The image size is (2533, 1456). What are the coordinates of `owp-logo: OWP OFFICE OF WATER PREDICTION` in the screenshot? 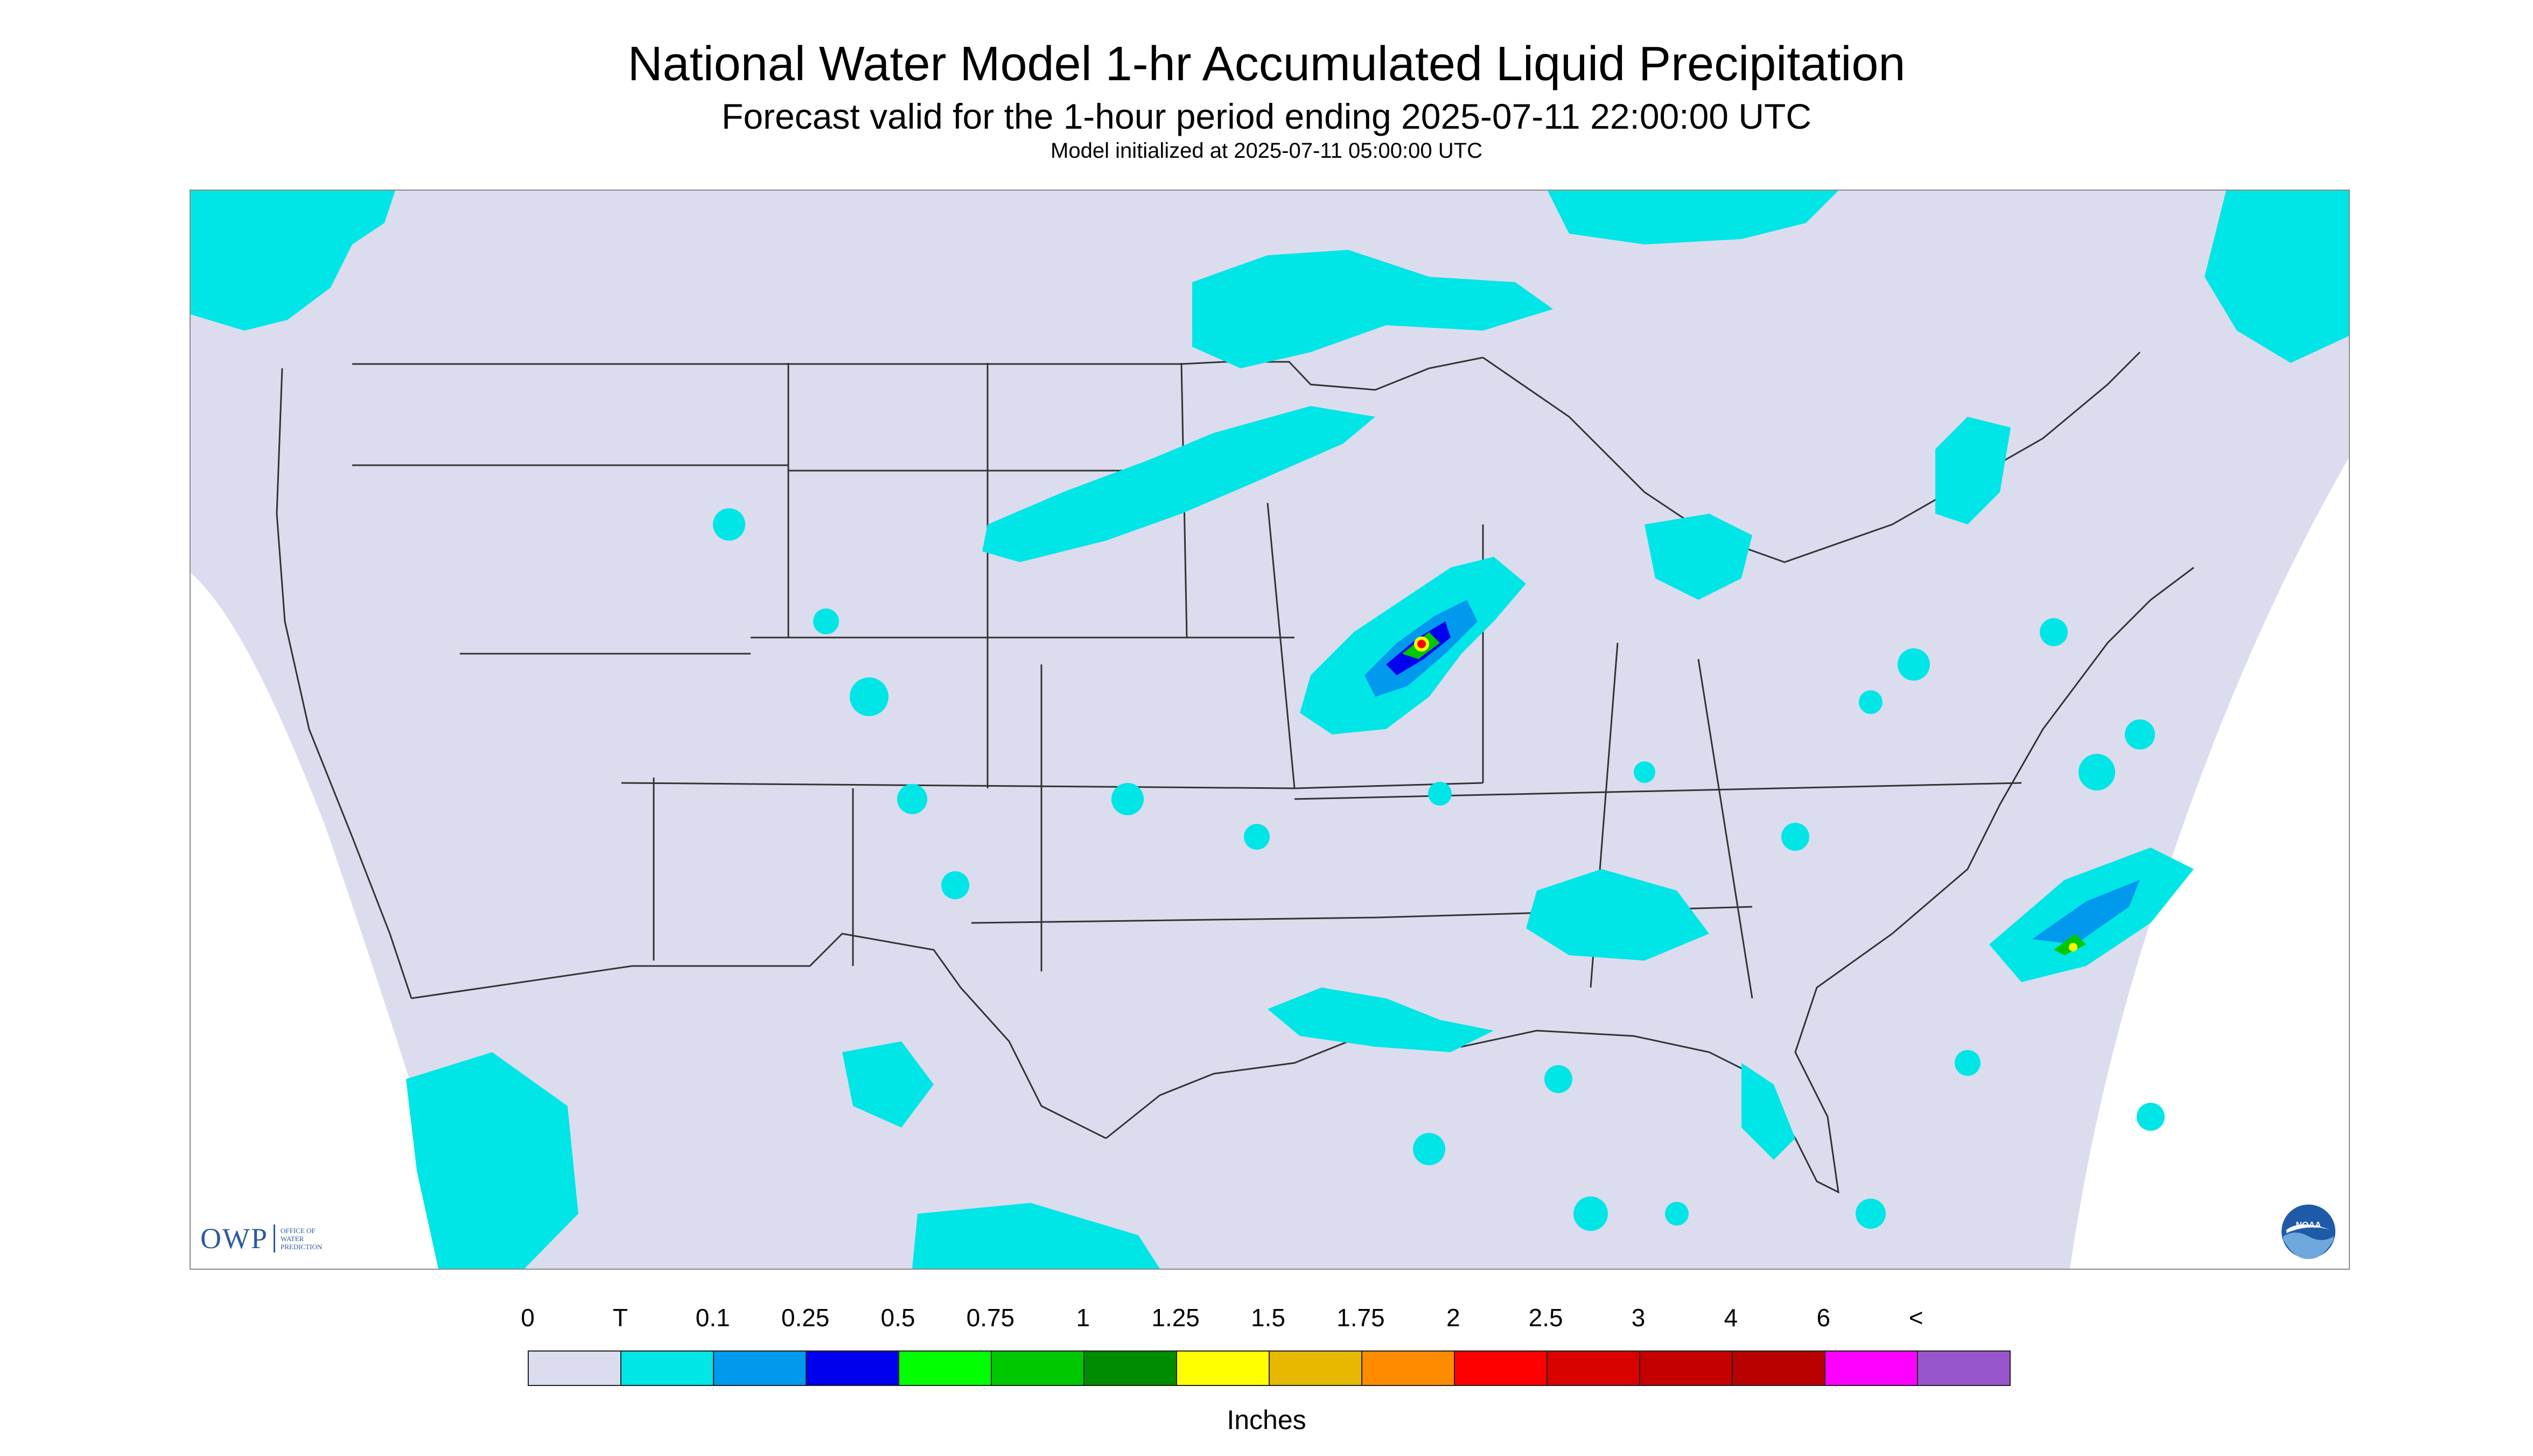 It's located at (261, 1238).